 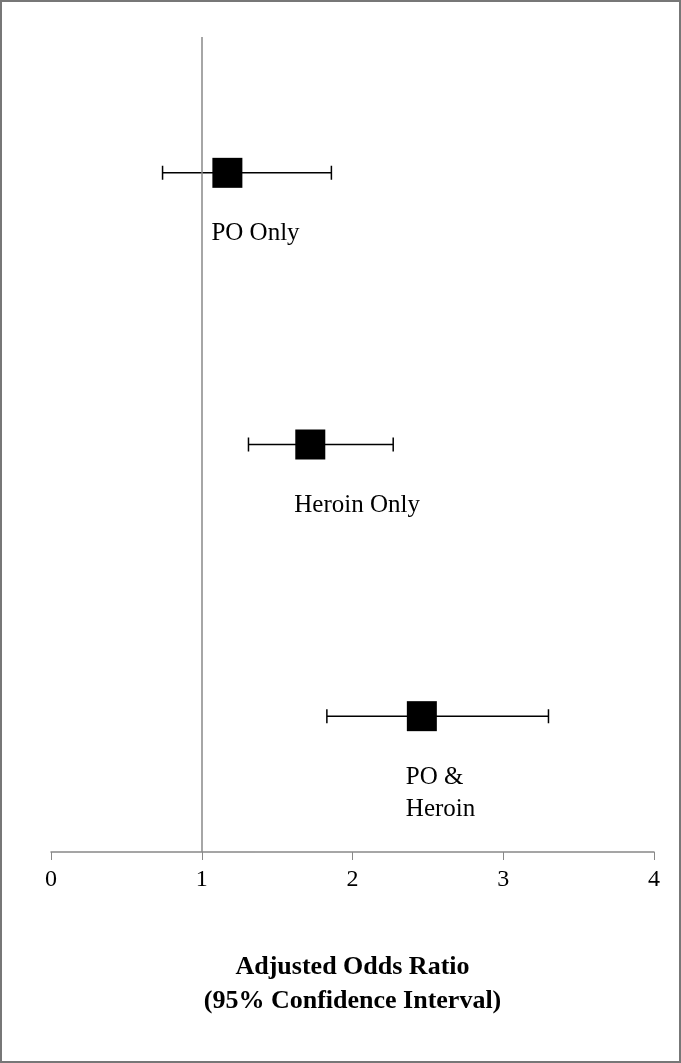 What do you see at coordinates (201, 878) in the screenshot?
I see `x-tick-label: 1` at bounding box center [201, 878].